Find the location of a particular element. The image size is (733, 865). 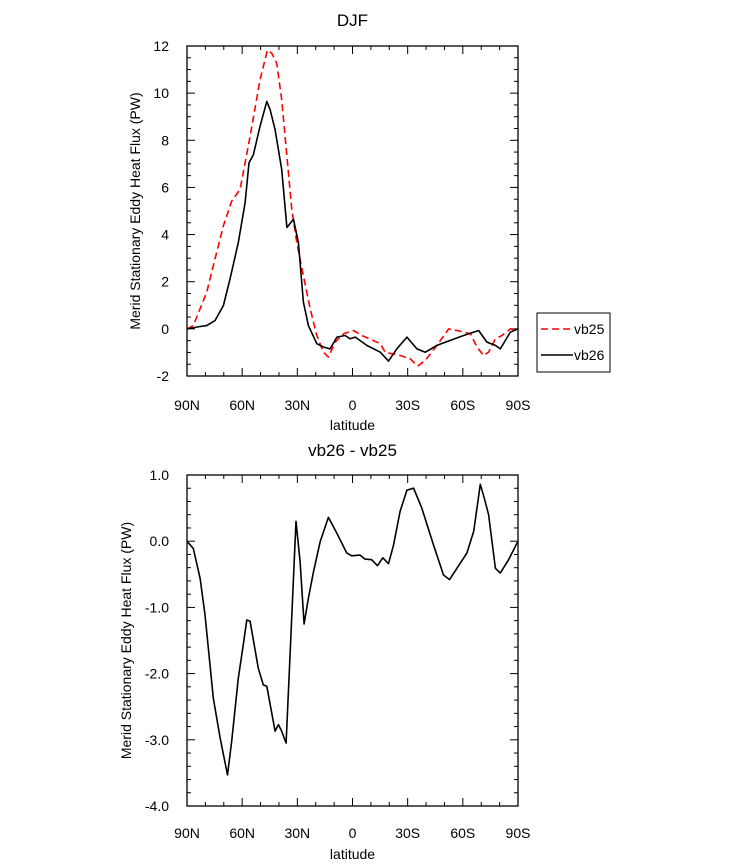

y-tick-label: -3.0 is located at coordinates (157, 740).